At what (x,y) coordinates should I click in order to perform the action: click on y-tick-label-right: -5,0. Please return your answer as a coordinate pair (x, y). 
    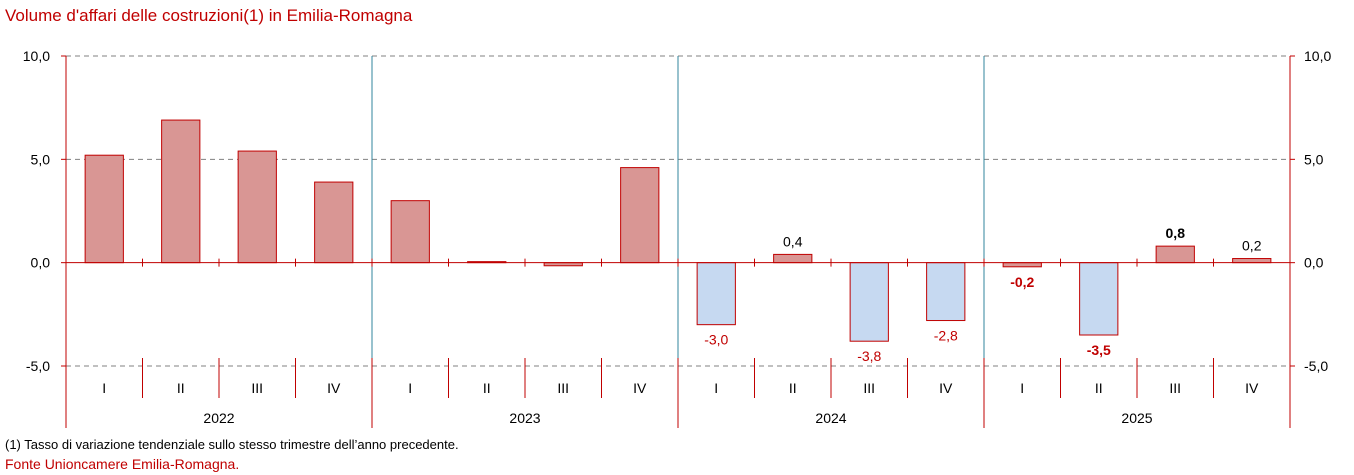
    Looking at the image, I should click on (1316, 366).